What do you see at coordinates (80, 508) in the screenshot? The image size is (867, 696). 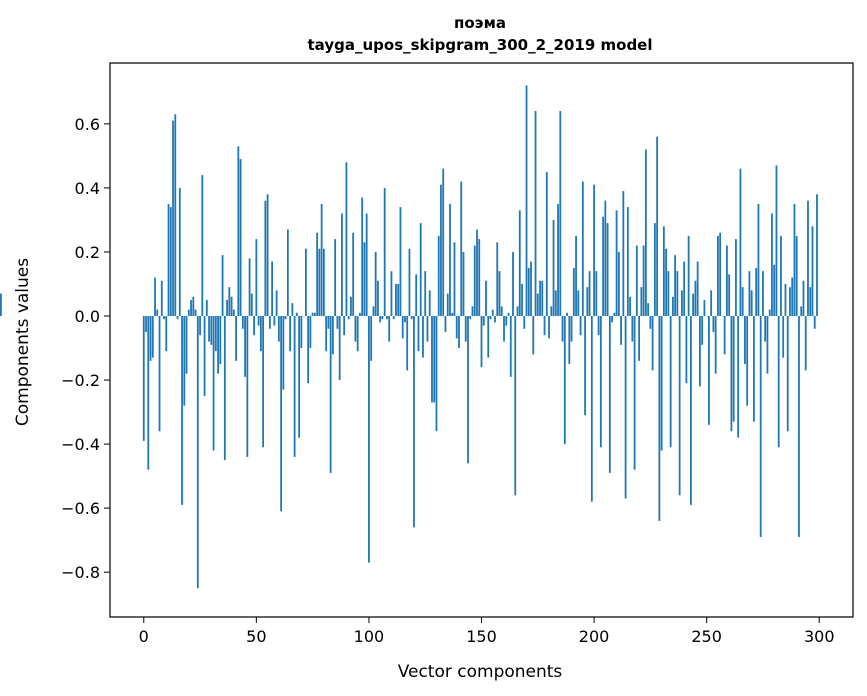 I see `y-tick-label: −0.6` at bounding box center [80, 508].